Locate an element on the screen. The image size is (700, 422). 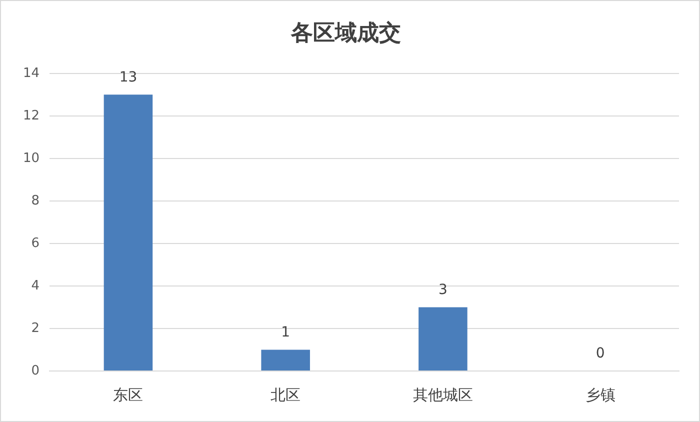
y-tick-label: 4 is located at coordinates (35, 286).